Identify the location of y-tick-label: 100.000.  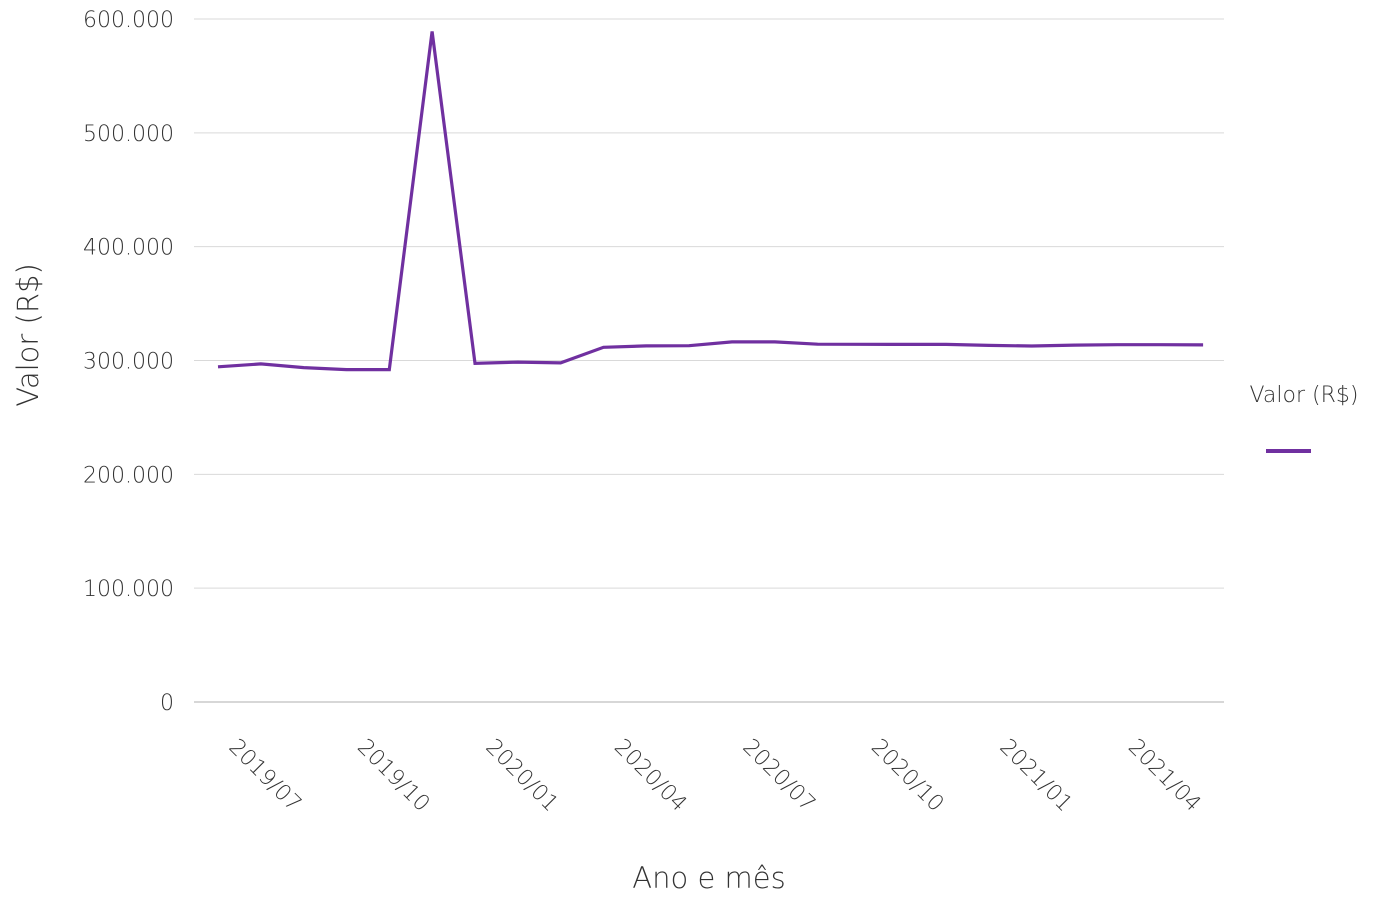
(128, 589).